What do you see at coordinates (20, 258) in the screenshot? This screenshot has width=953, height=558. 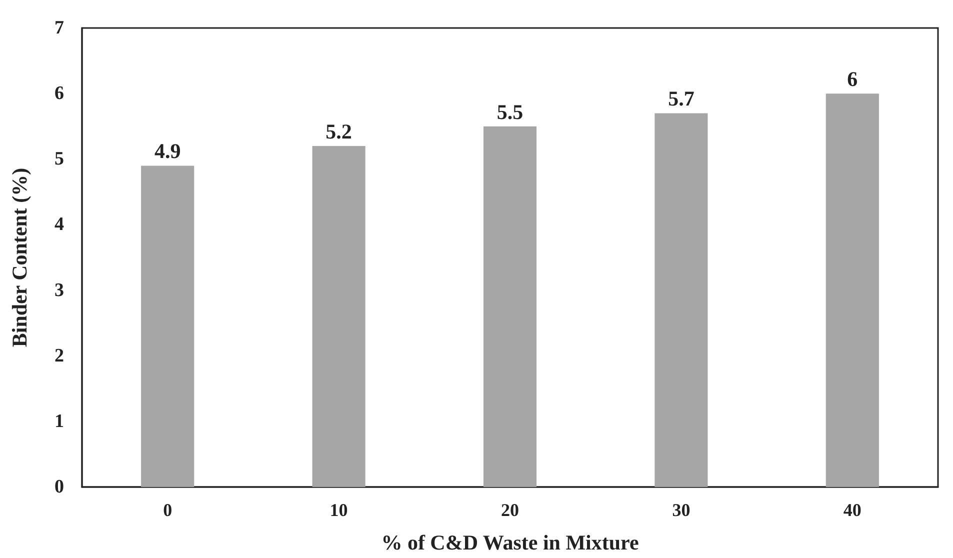 I see `y-axis-title: Binder Content (%)` at bounding box center [20, 258].